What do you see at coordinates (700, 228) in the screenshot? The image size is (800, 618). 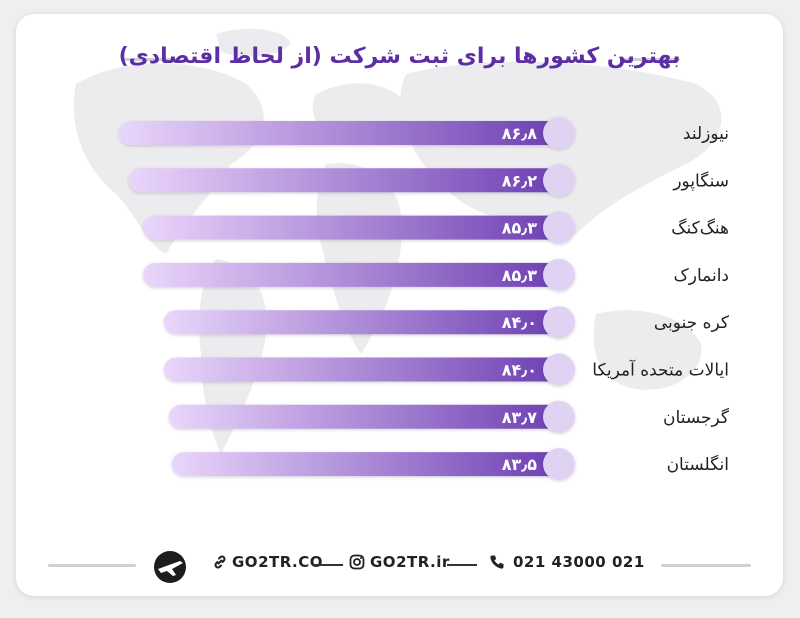 I see `category-label: هنگ‌کنگ` at bounding box center [700, 228].